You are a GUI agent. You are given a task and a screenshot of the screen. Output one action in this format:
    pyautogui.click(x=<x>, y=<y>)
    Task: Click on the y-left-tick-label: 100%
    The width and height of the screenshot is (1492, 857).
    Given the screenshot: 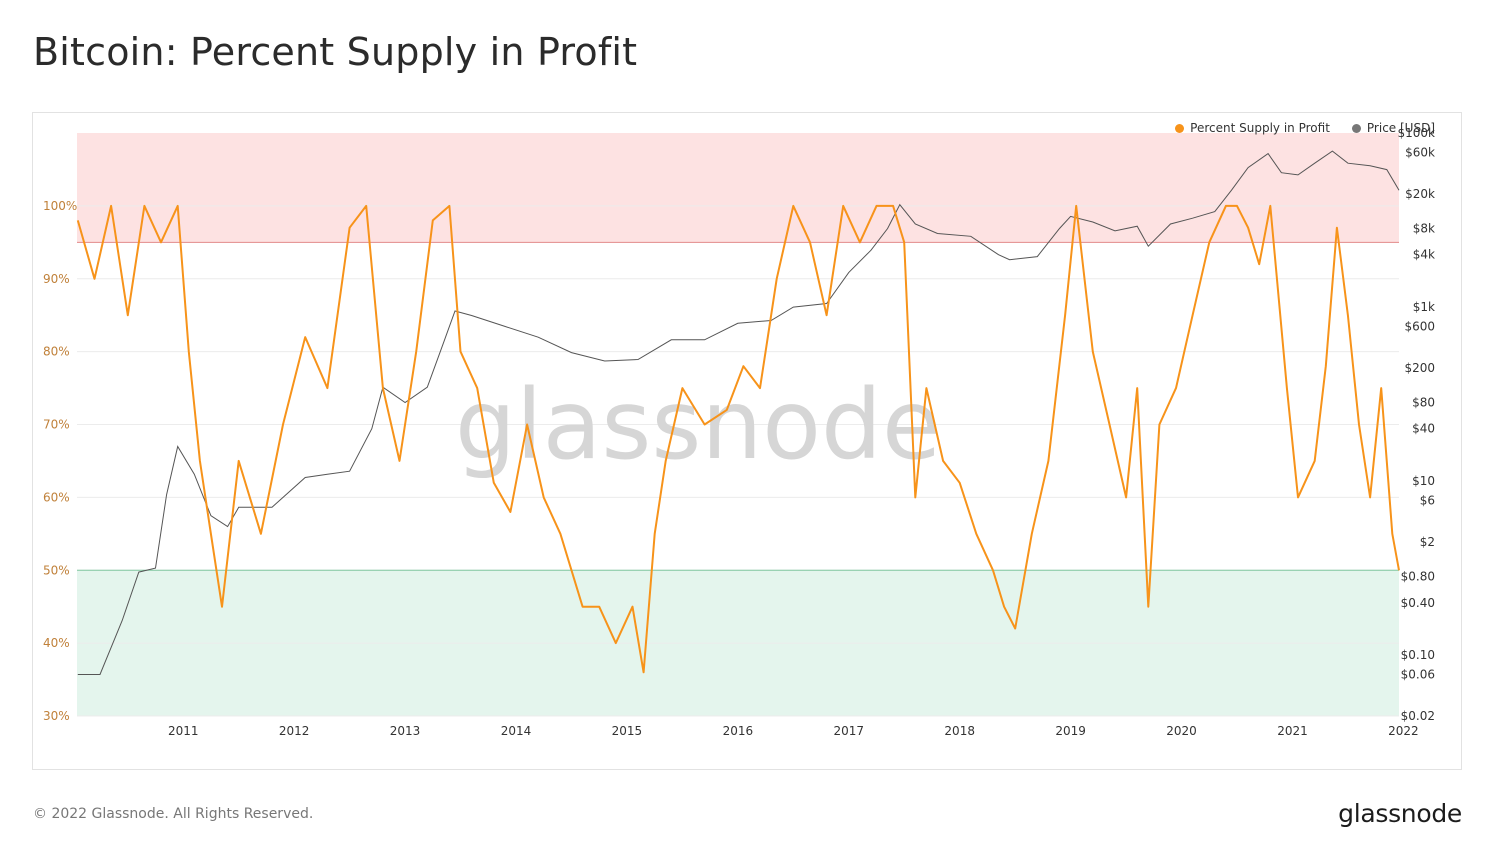 What is the action you would take?
    pyautogui.click(x=60, y=206)
    